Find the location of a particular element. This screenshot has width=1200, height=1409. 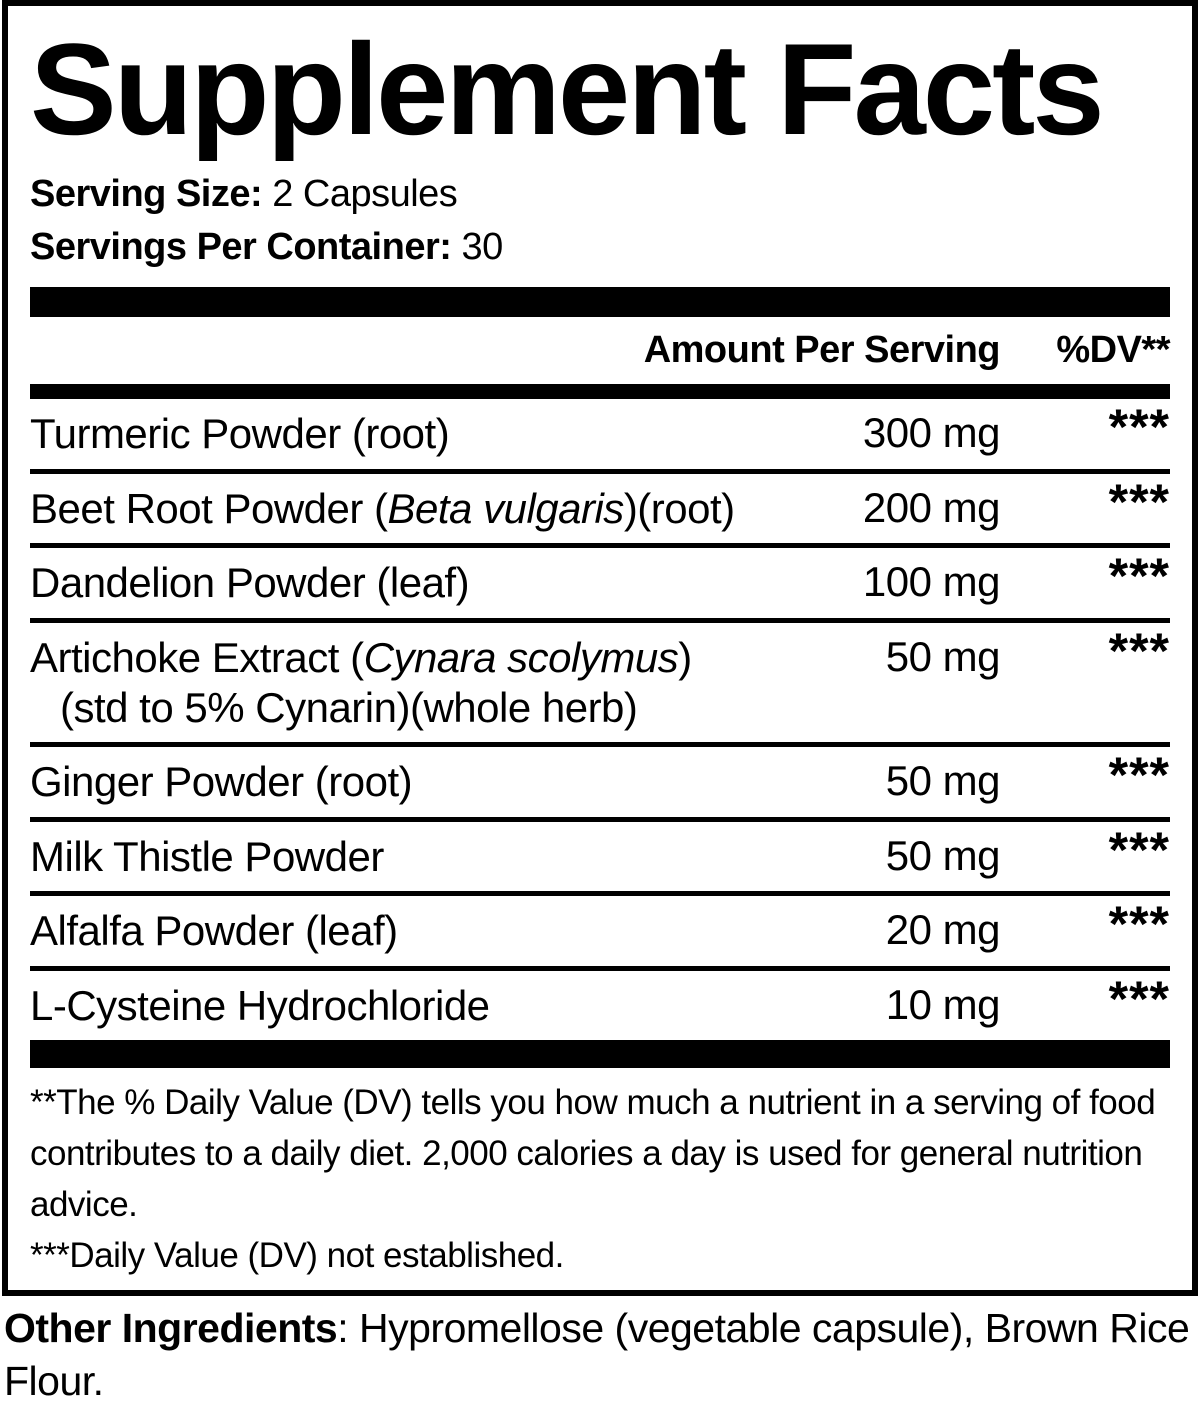

ingredient-amount: 20 mg is located at coordinates (943, 930).